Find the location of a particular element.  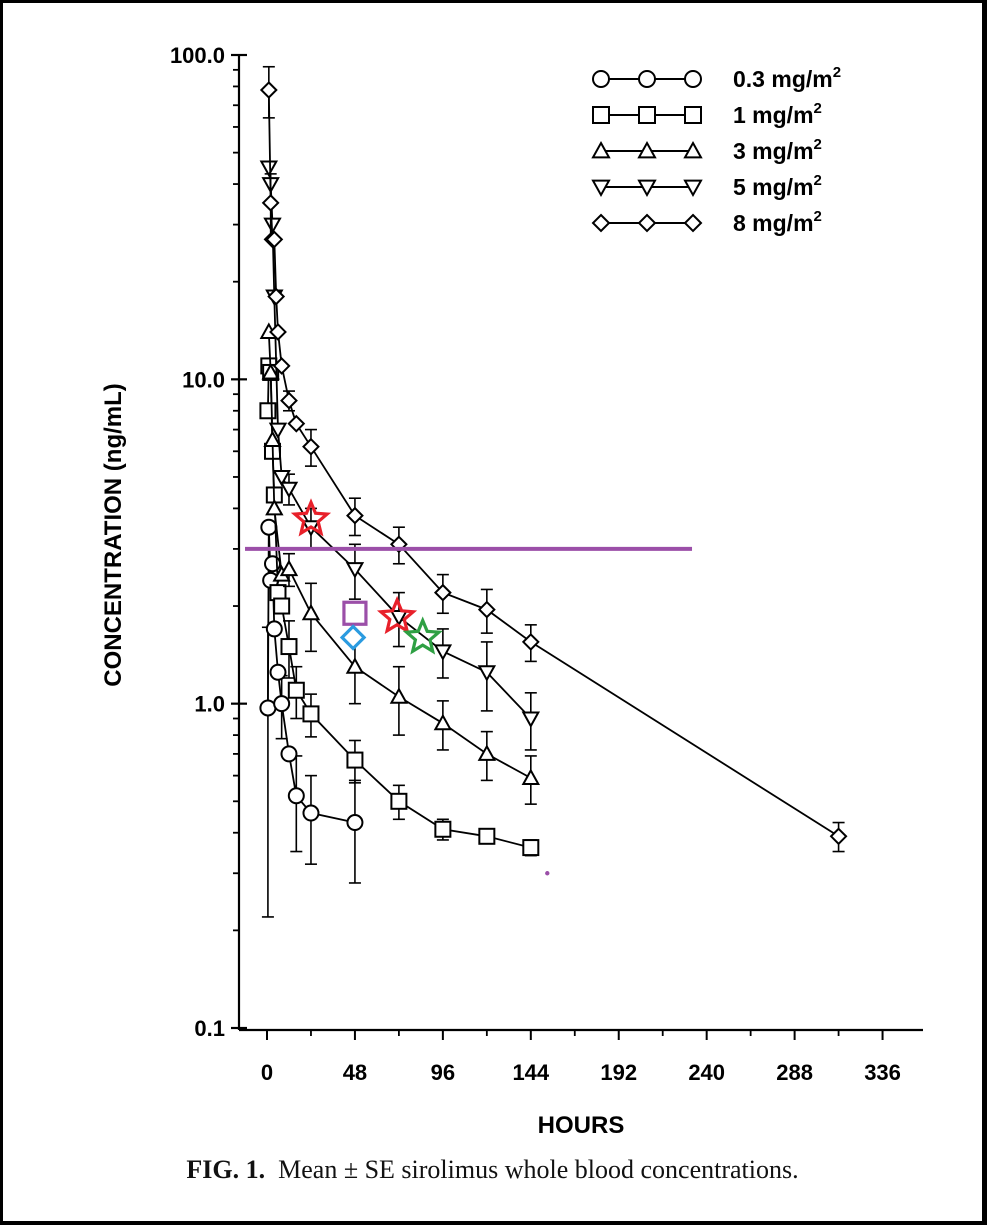

x-tick-label: 240 is located at coordinates (706, 1072).